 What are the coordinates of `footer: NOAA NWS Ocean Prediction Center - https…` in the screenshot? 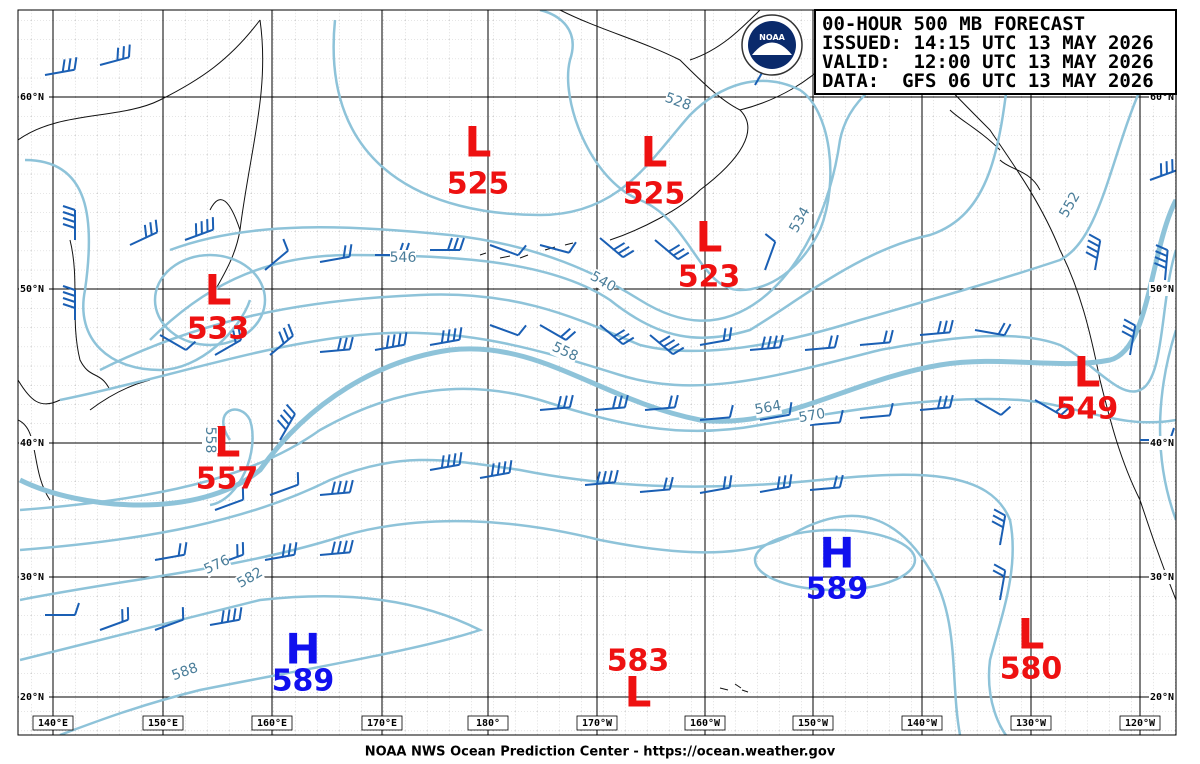 It's located at (600, 752).